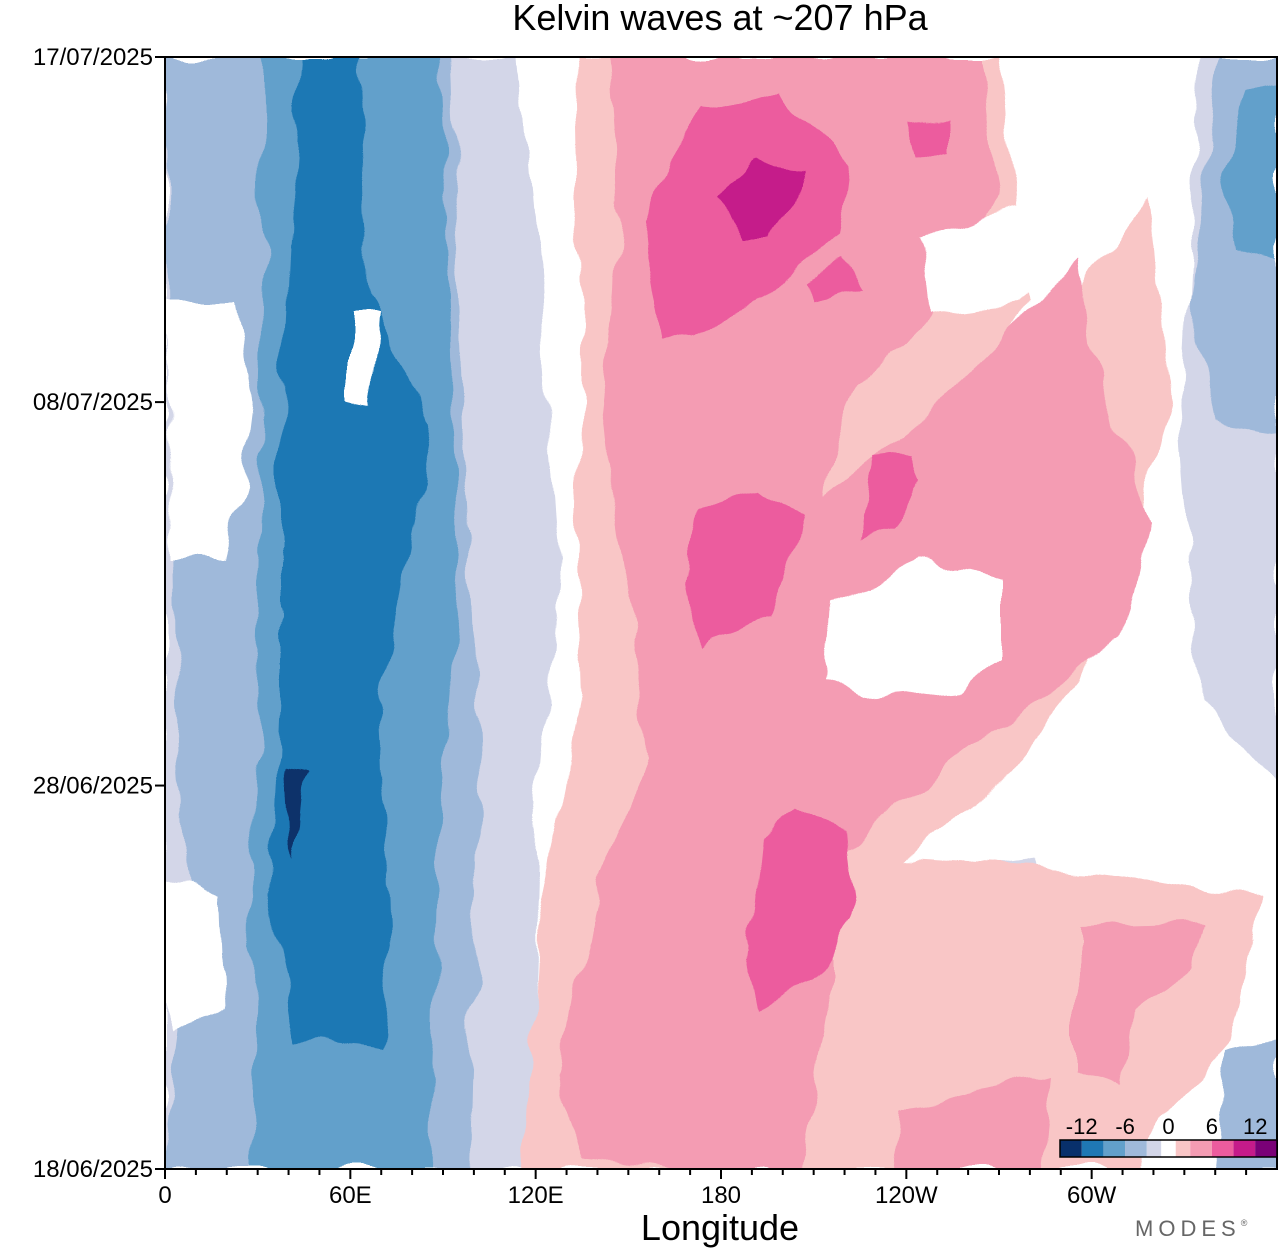  Describe the element at coordinates (1191, 1228) in the screenshot. I see `modes-logo: MODES®` at that location.